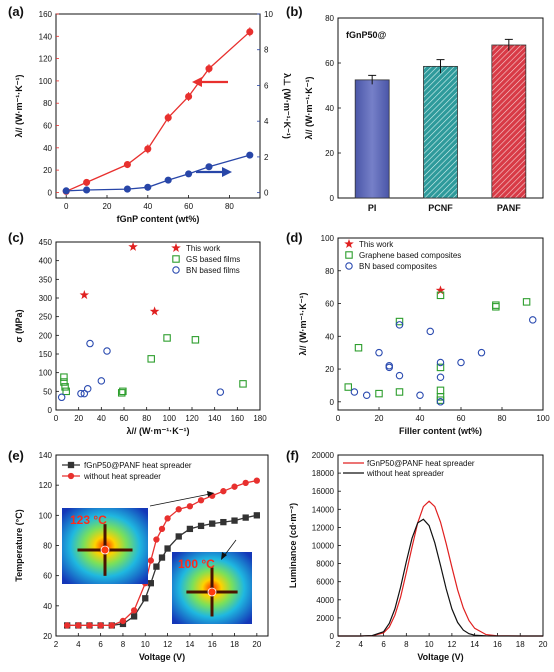  I want to click on arrow-left-head, so click(197, 82).